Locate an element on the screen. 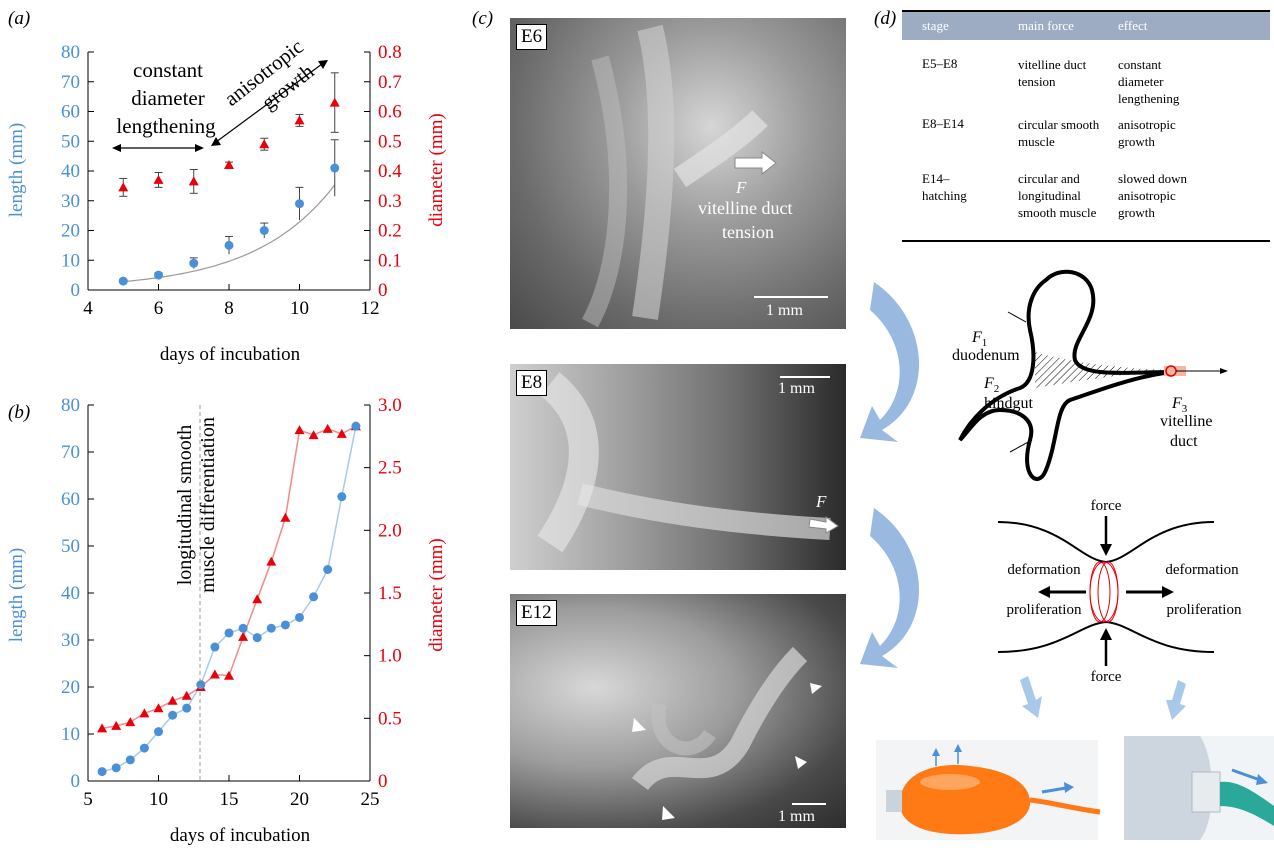 The width and height of the screenshot is (1274, 851). row1-force-2: tension is located at coordinates (1037, 81).